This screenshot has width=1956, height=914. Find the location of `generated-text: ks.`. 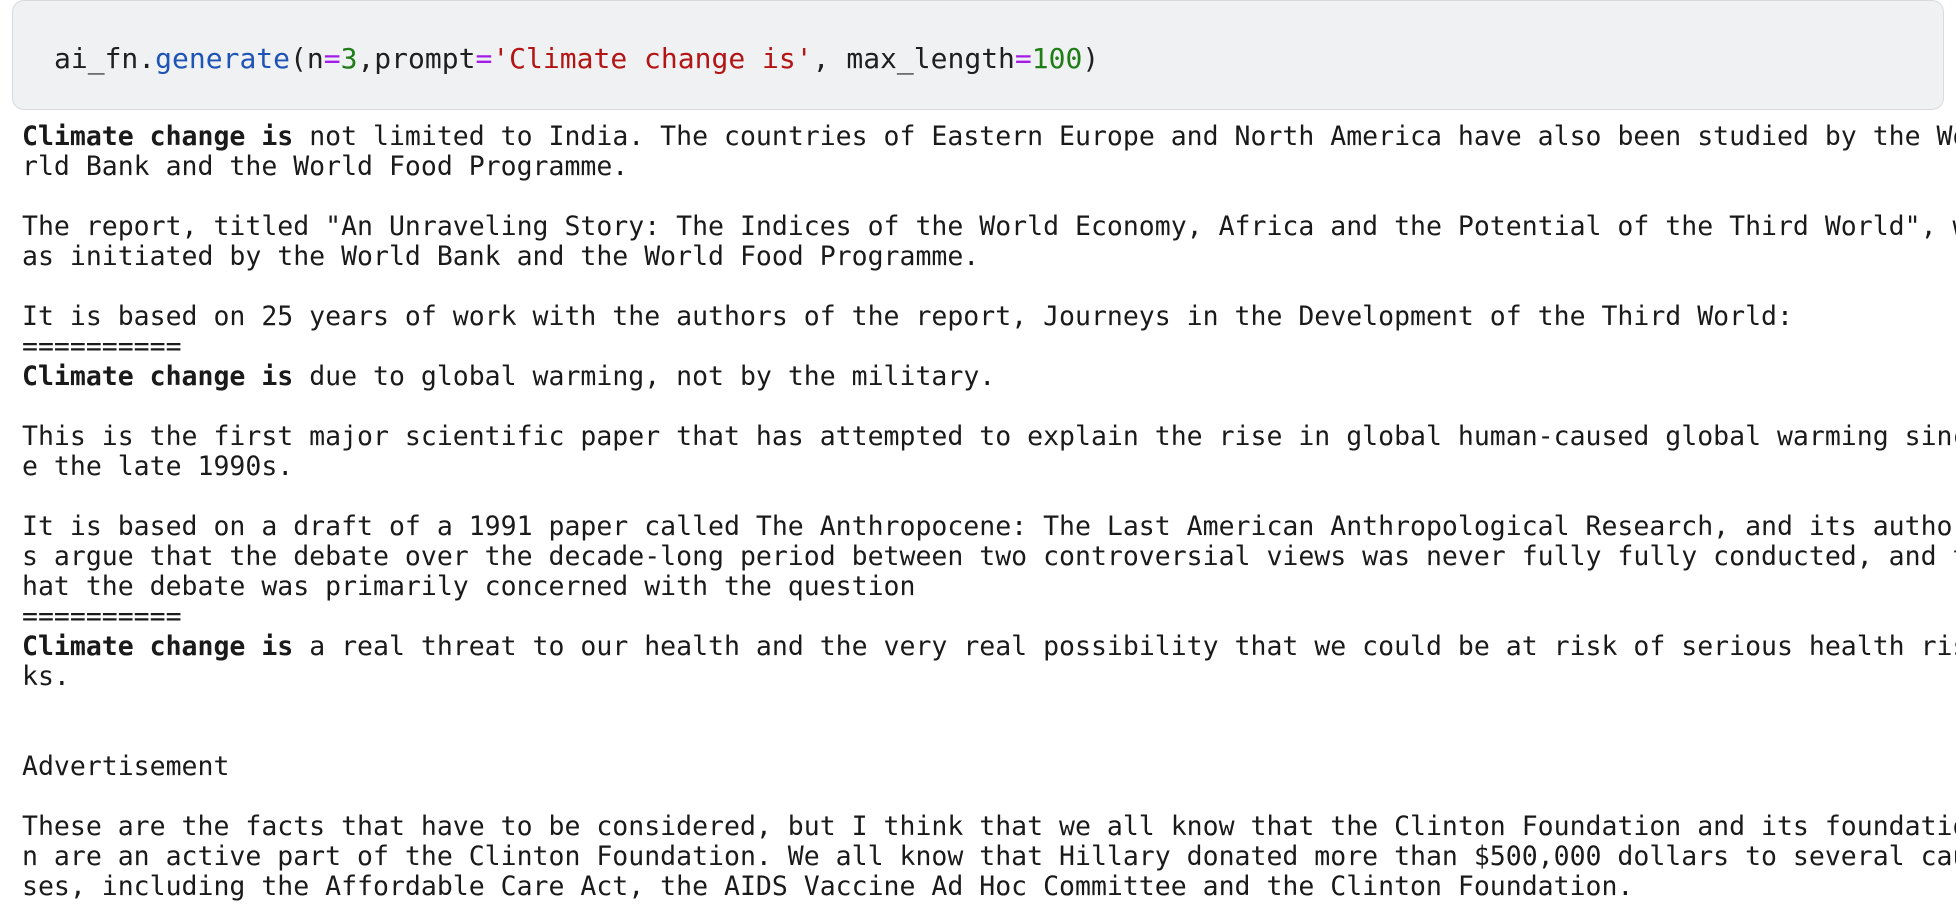

generated-text: ks. is located at coordinates (46, 676).